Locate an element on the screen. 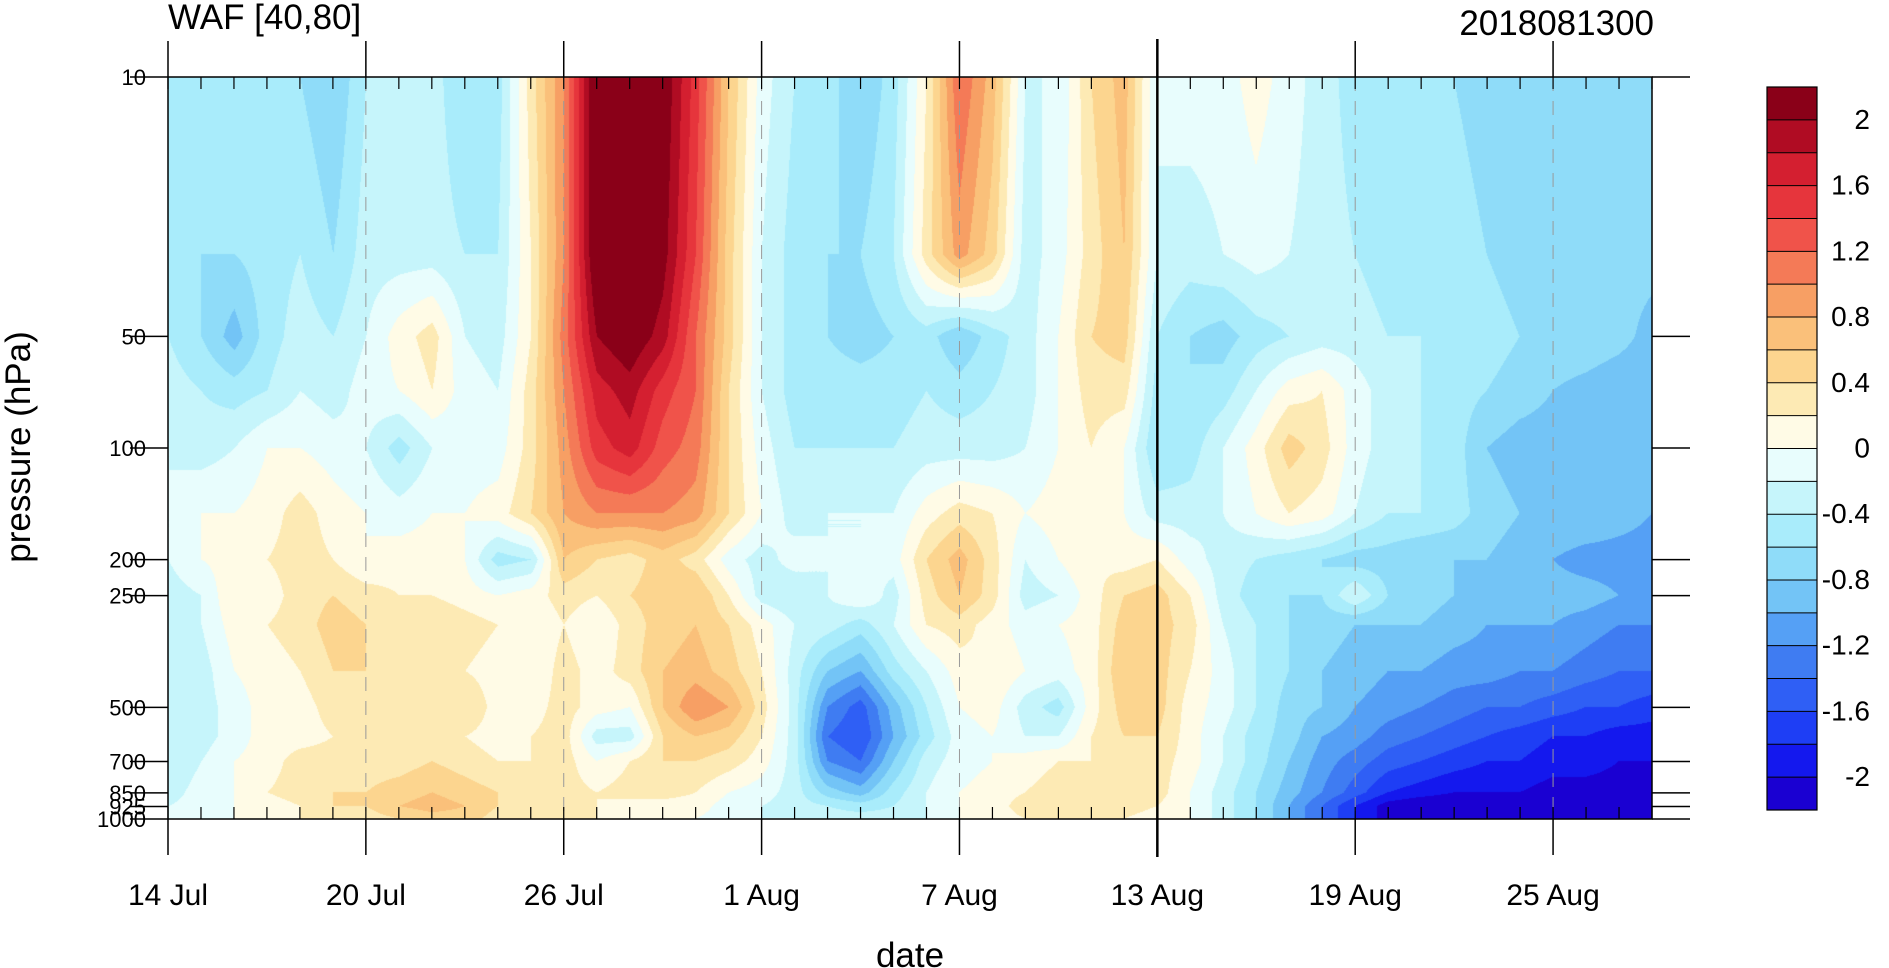 This screenshot has height=968, width=1889. colorbar-label: 2 is located at coordinates (1862, 119).